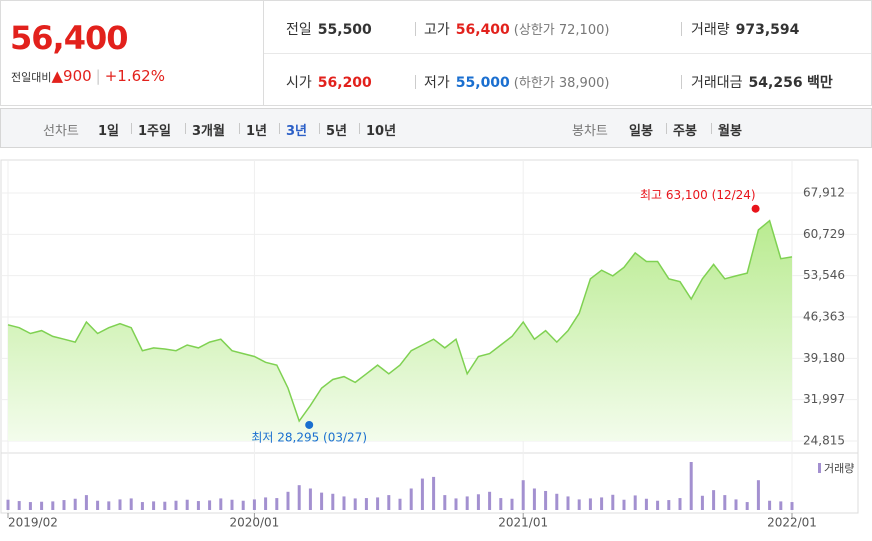 This screenshot has width=872, height=541. I want to click on stat-label: 시가, so click(299, 83).